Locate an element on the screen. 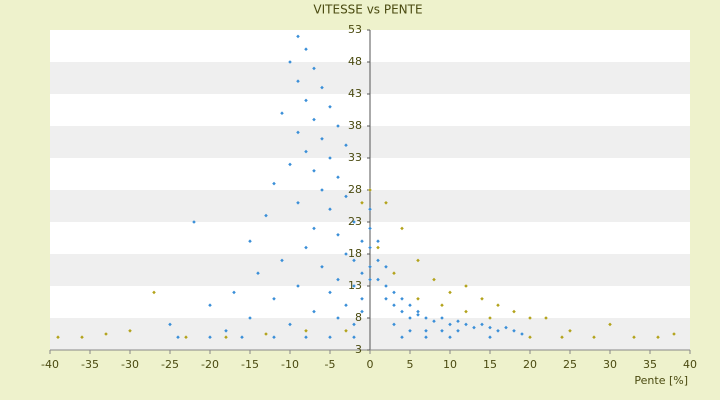 The image size is (720, 400). y-tick-label: 48 is located at coordinates (355, 61).